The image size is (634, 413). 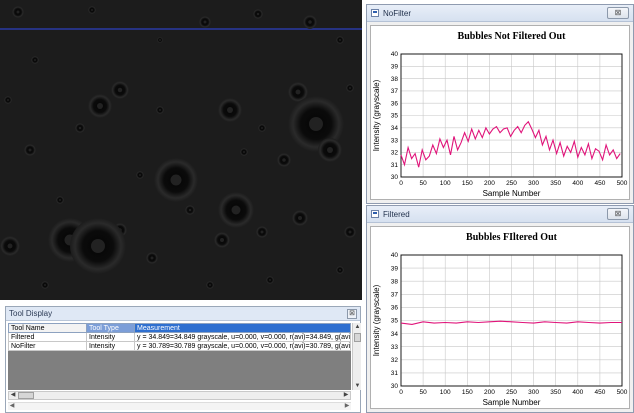 I want to click on outer-horizontal-scrollbar: ◀ ▶, so click(x=179, y=406).